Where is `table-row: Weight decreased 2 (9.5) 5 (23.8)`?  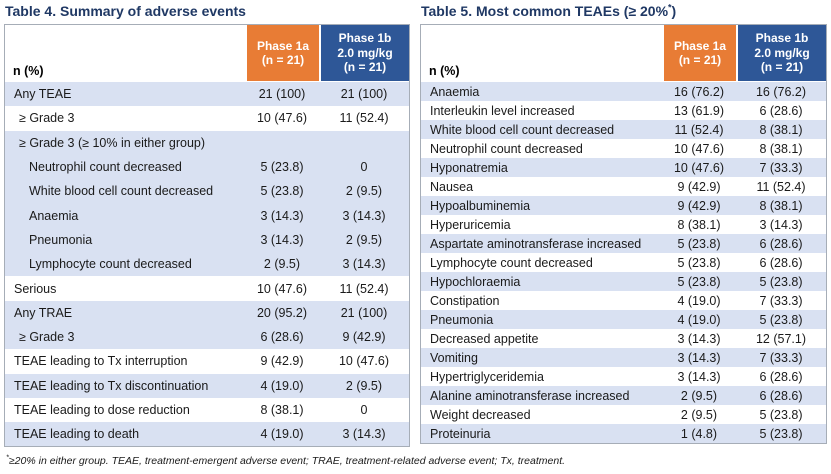
table-row: Weight decreased 2 (9.5) 5 (23.8) is located at coordinates (623, 414).